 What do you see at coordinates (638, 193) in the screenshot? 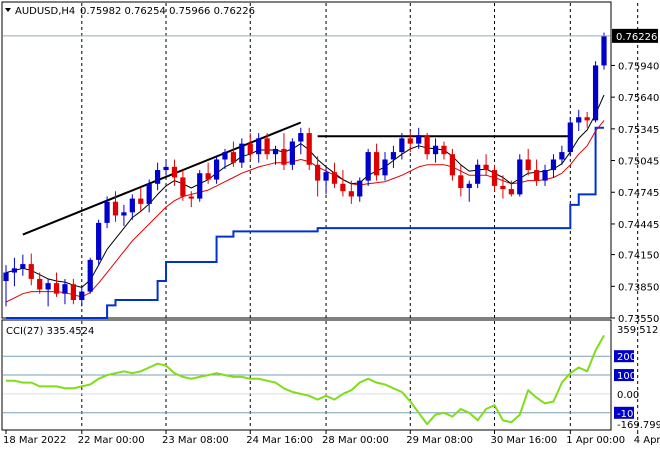
I see `price-tick-label: 0.74745` at bounding box center [638, 193].